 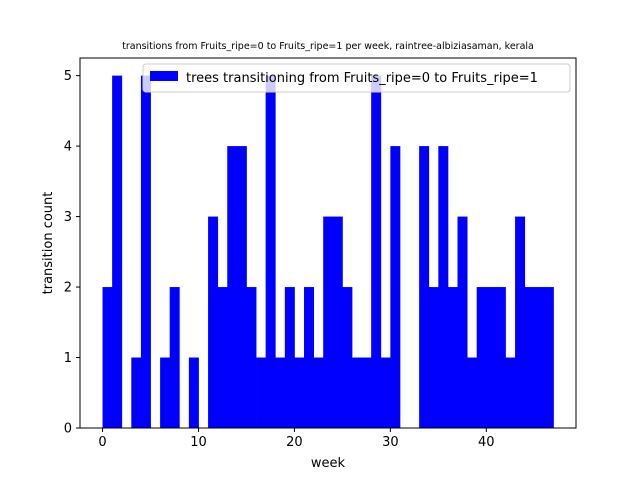 I want to click on y-tick-label: 0, so click(x=68, y=429).